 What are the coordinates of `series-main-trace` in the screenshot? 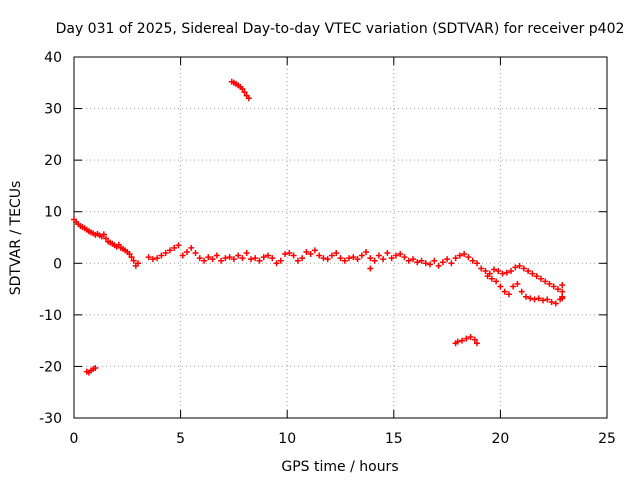 It's located at (318, 255).